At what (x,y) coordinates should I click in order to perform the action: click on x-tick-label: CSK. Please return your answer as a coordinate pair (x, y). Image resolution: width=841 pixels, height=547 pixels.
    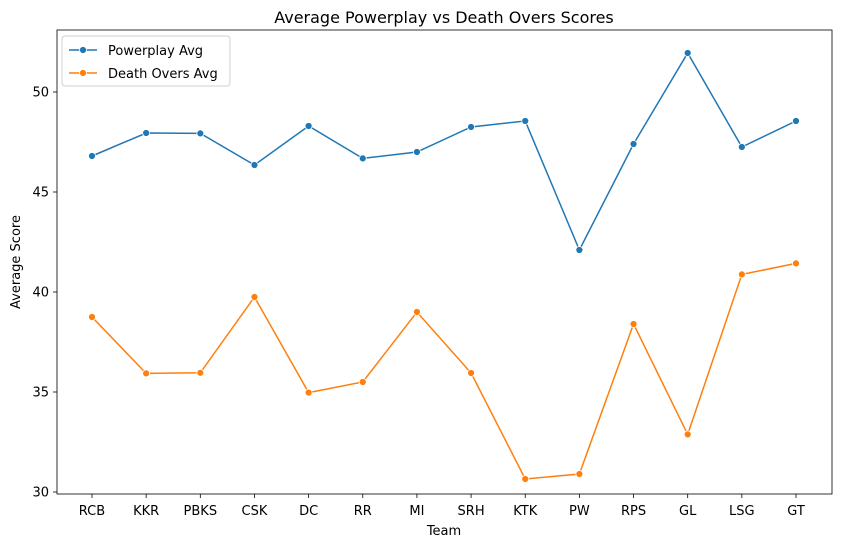
    Looking at the image, I should click on (255, 511).